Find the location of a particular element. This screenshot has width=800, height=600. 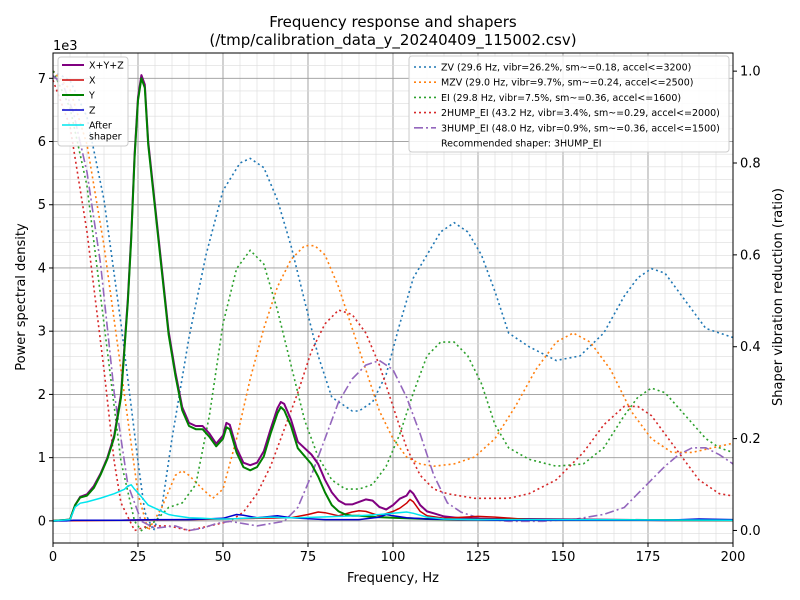

y-tick-label: 7 is located at coordinates (42, 79).